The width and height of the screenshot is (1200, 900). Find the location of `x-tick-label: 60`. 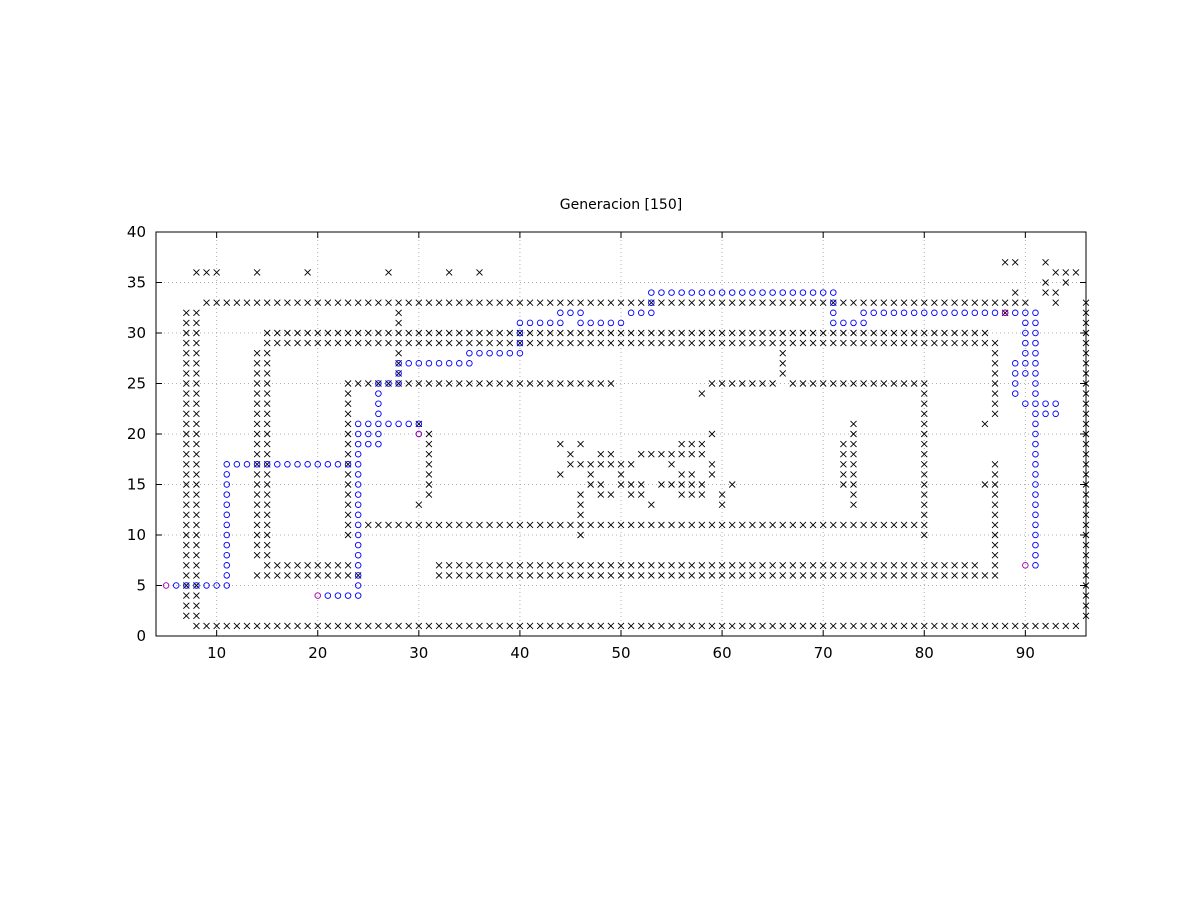

x-tick-label: 60 is located at coordinates (722, 653).